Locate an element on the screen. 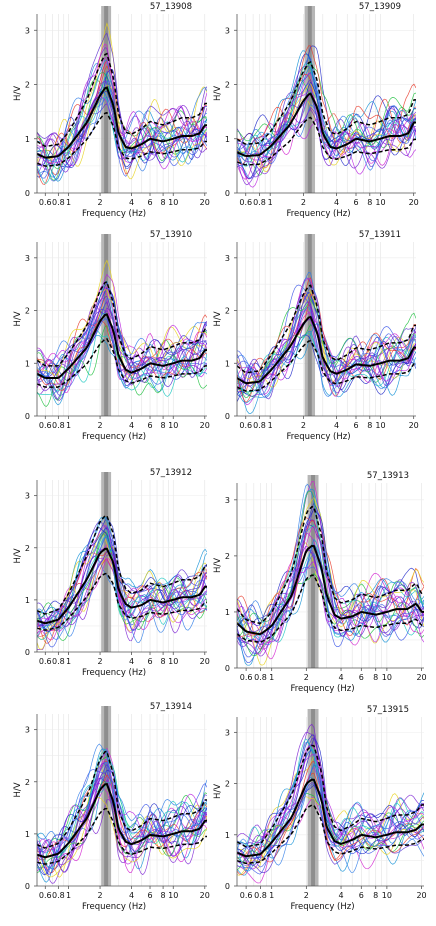  peak-frequency-core is located at coordinates (106, 325).